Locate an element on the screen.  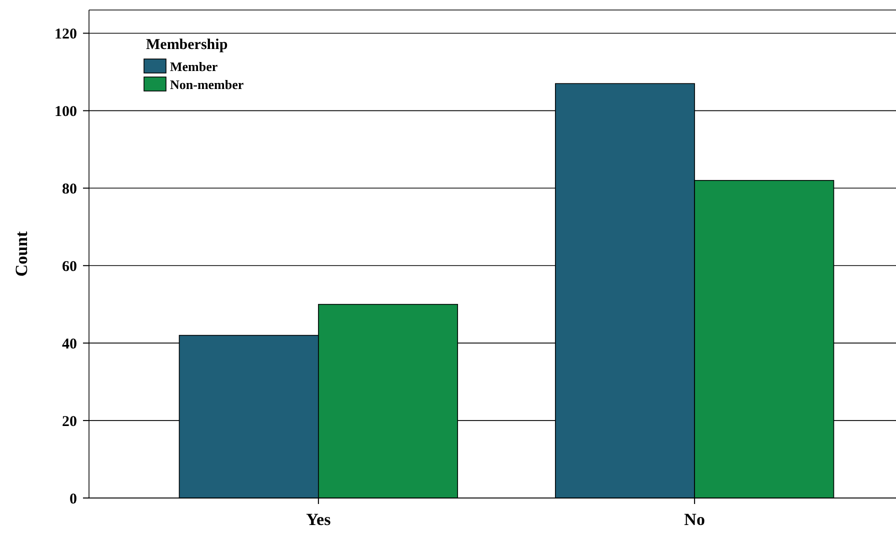
y-tick-label: 60 is located at coordinates (69, 266).